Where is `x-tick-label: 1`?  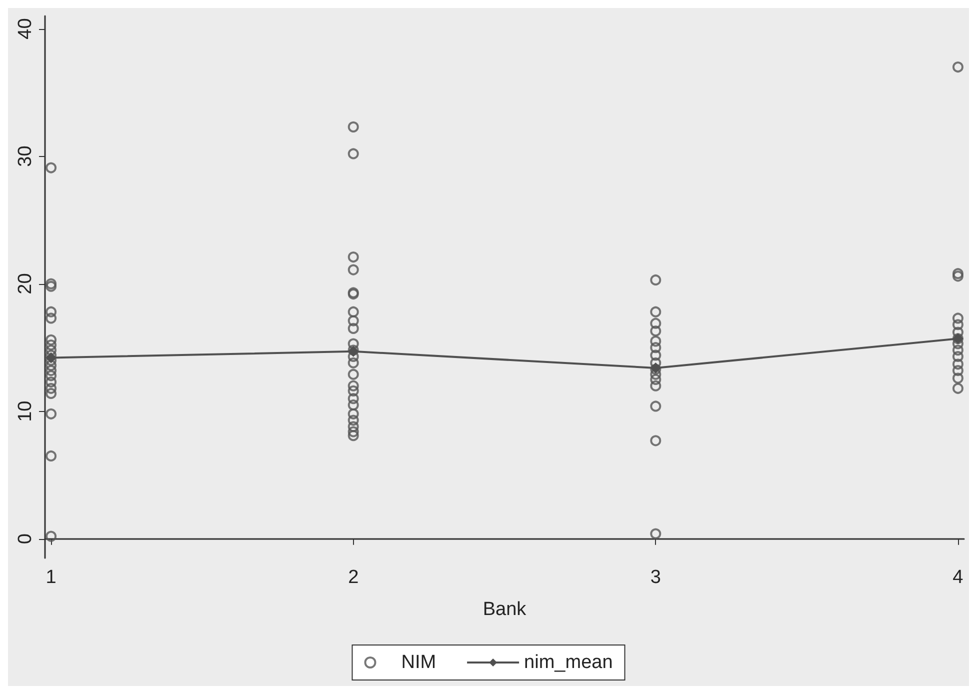
x-tick-label: 1 is located at coordinates (51, 577).